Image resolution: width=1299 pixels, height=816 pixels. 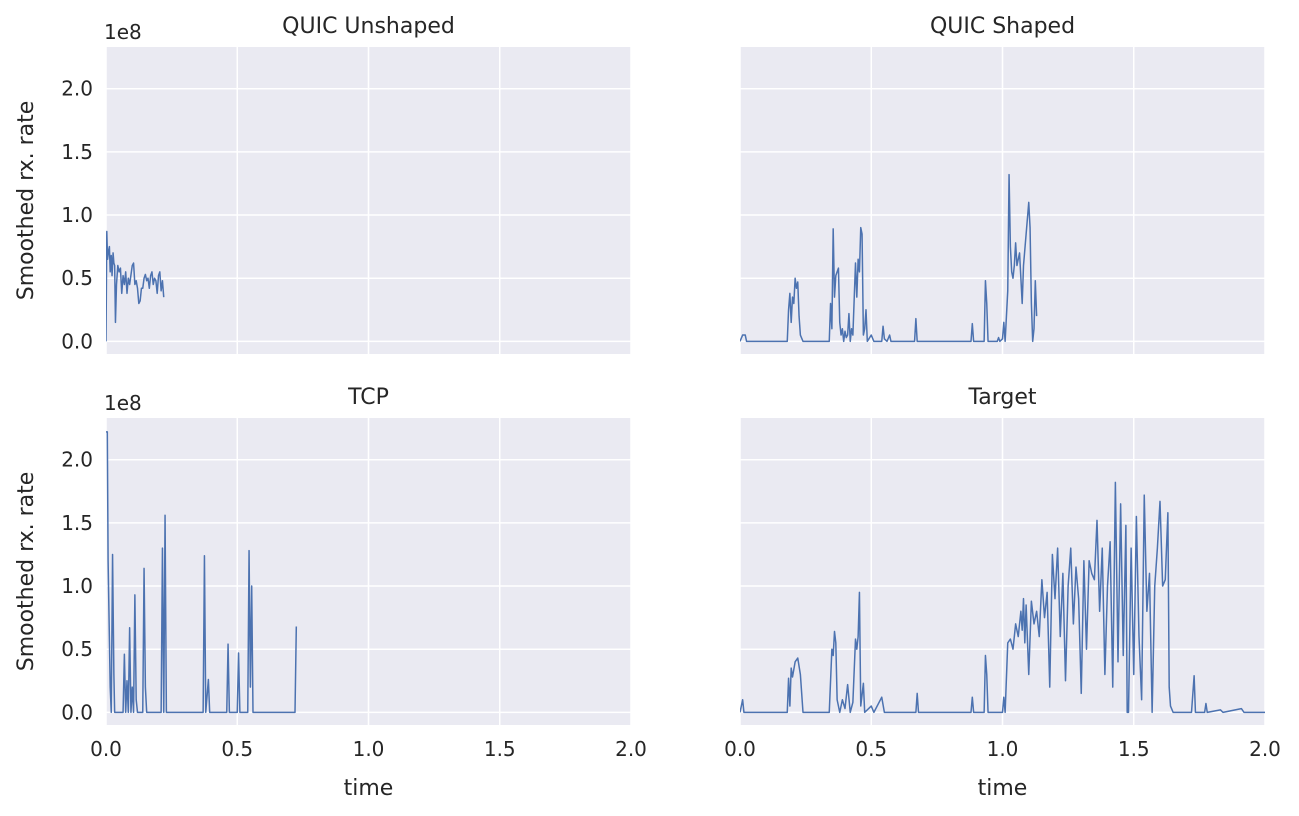 What do you see at coordinates (1002, 26) in the screenshot?
I see `subplot-title: QUIC Shaped` at bounding box center [1002, 26].